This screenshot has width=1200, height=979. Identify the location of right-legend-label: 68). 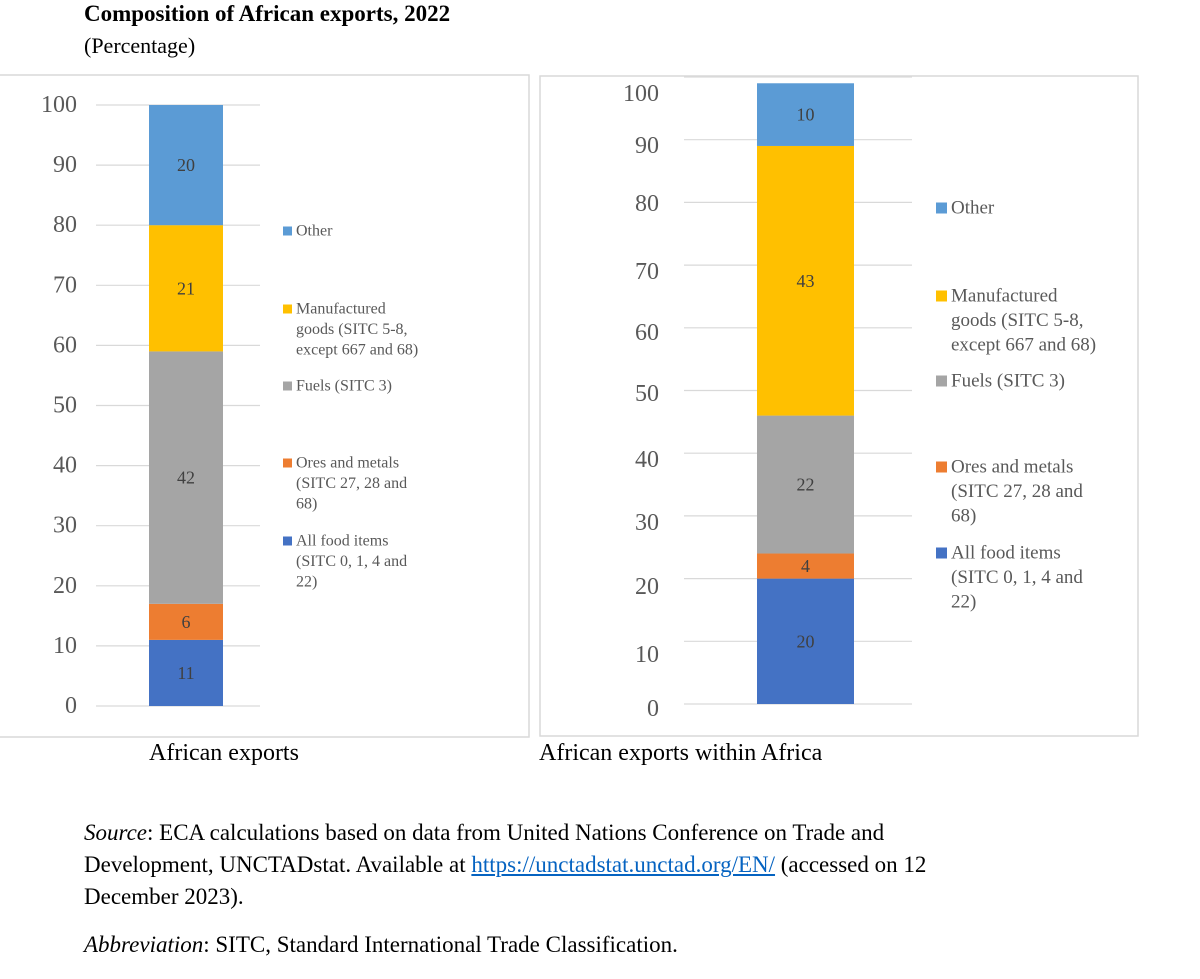
(963, 516).